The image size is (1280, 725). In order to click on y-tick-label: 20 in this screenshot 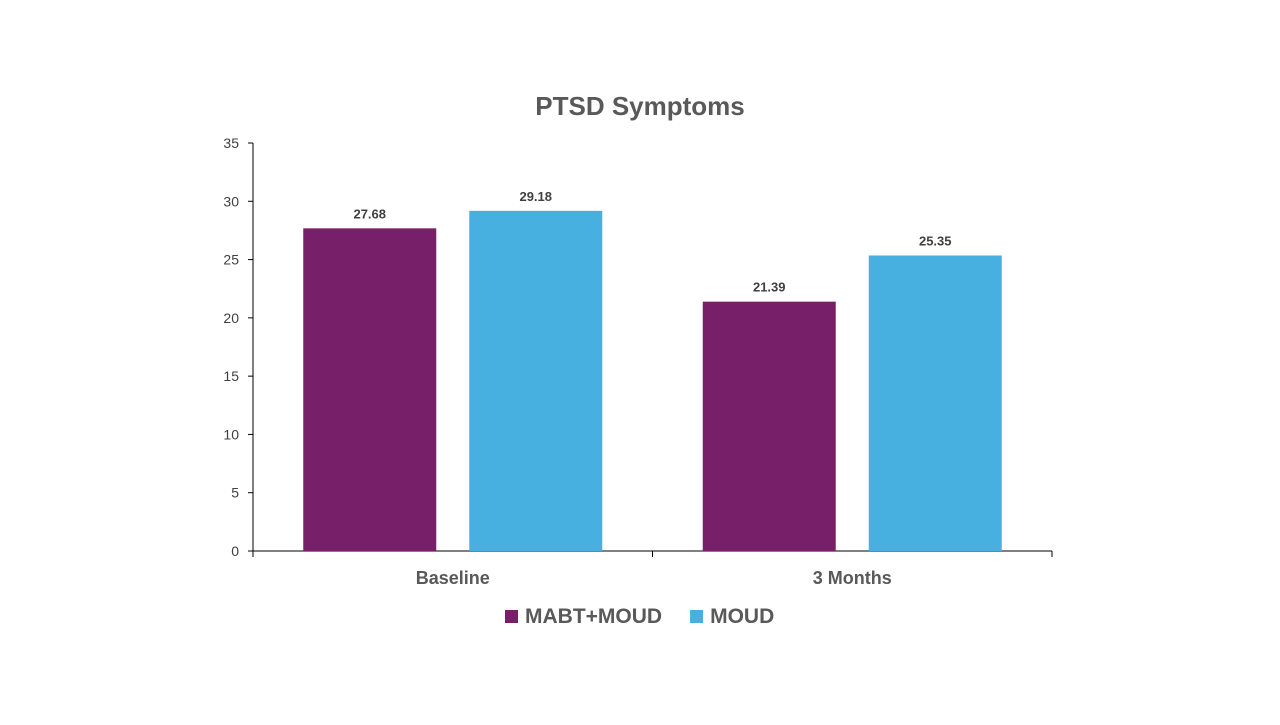, I will do `click(231, 318)`.